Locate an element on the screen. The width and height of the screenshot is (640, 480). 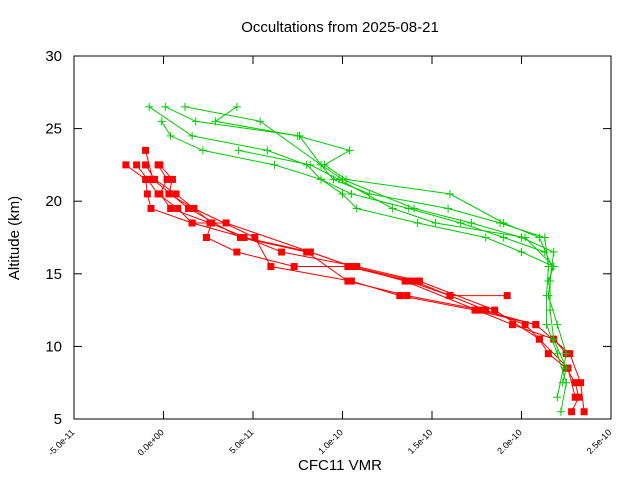
y-axis-label: Altitude (km) is located at coordinates (14, 238).